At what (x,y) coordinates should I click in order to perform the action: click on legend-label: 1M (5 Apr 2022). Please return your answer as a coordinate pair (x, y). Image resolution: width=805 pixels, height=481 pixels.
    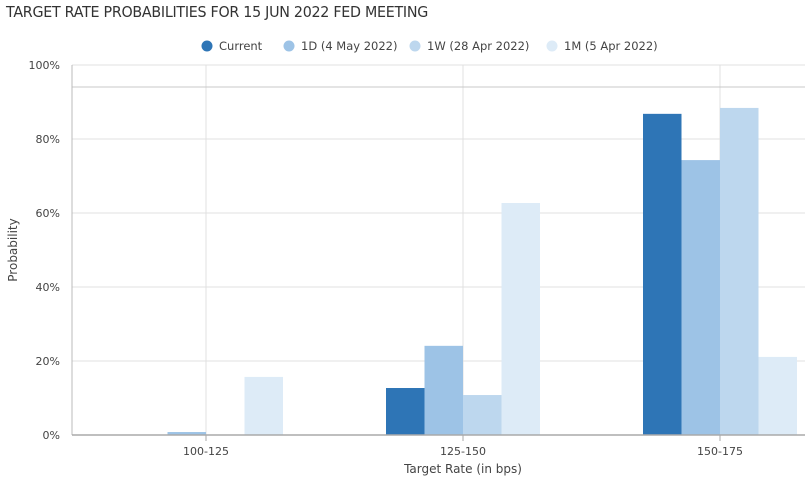
    Looking at the image, I should click on (611, 46).